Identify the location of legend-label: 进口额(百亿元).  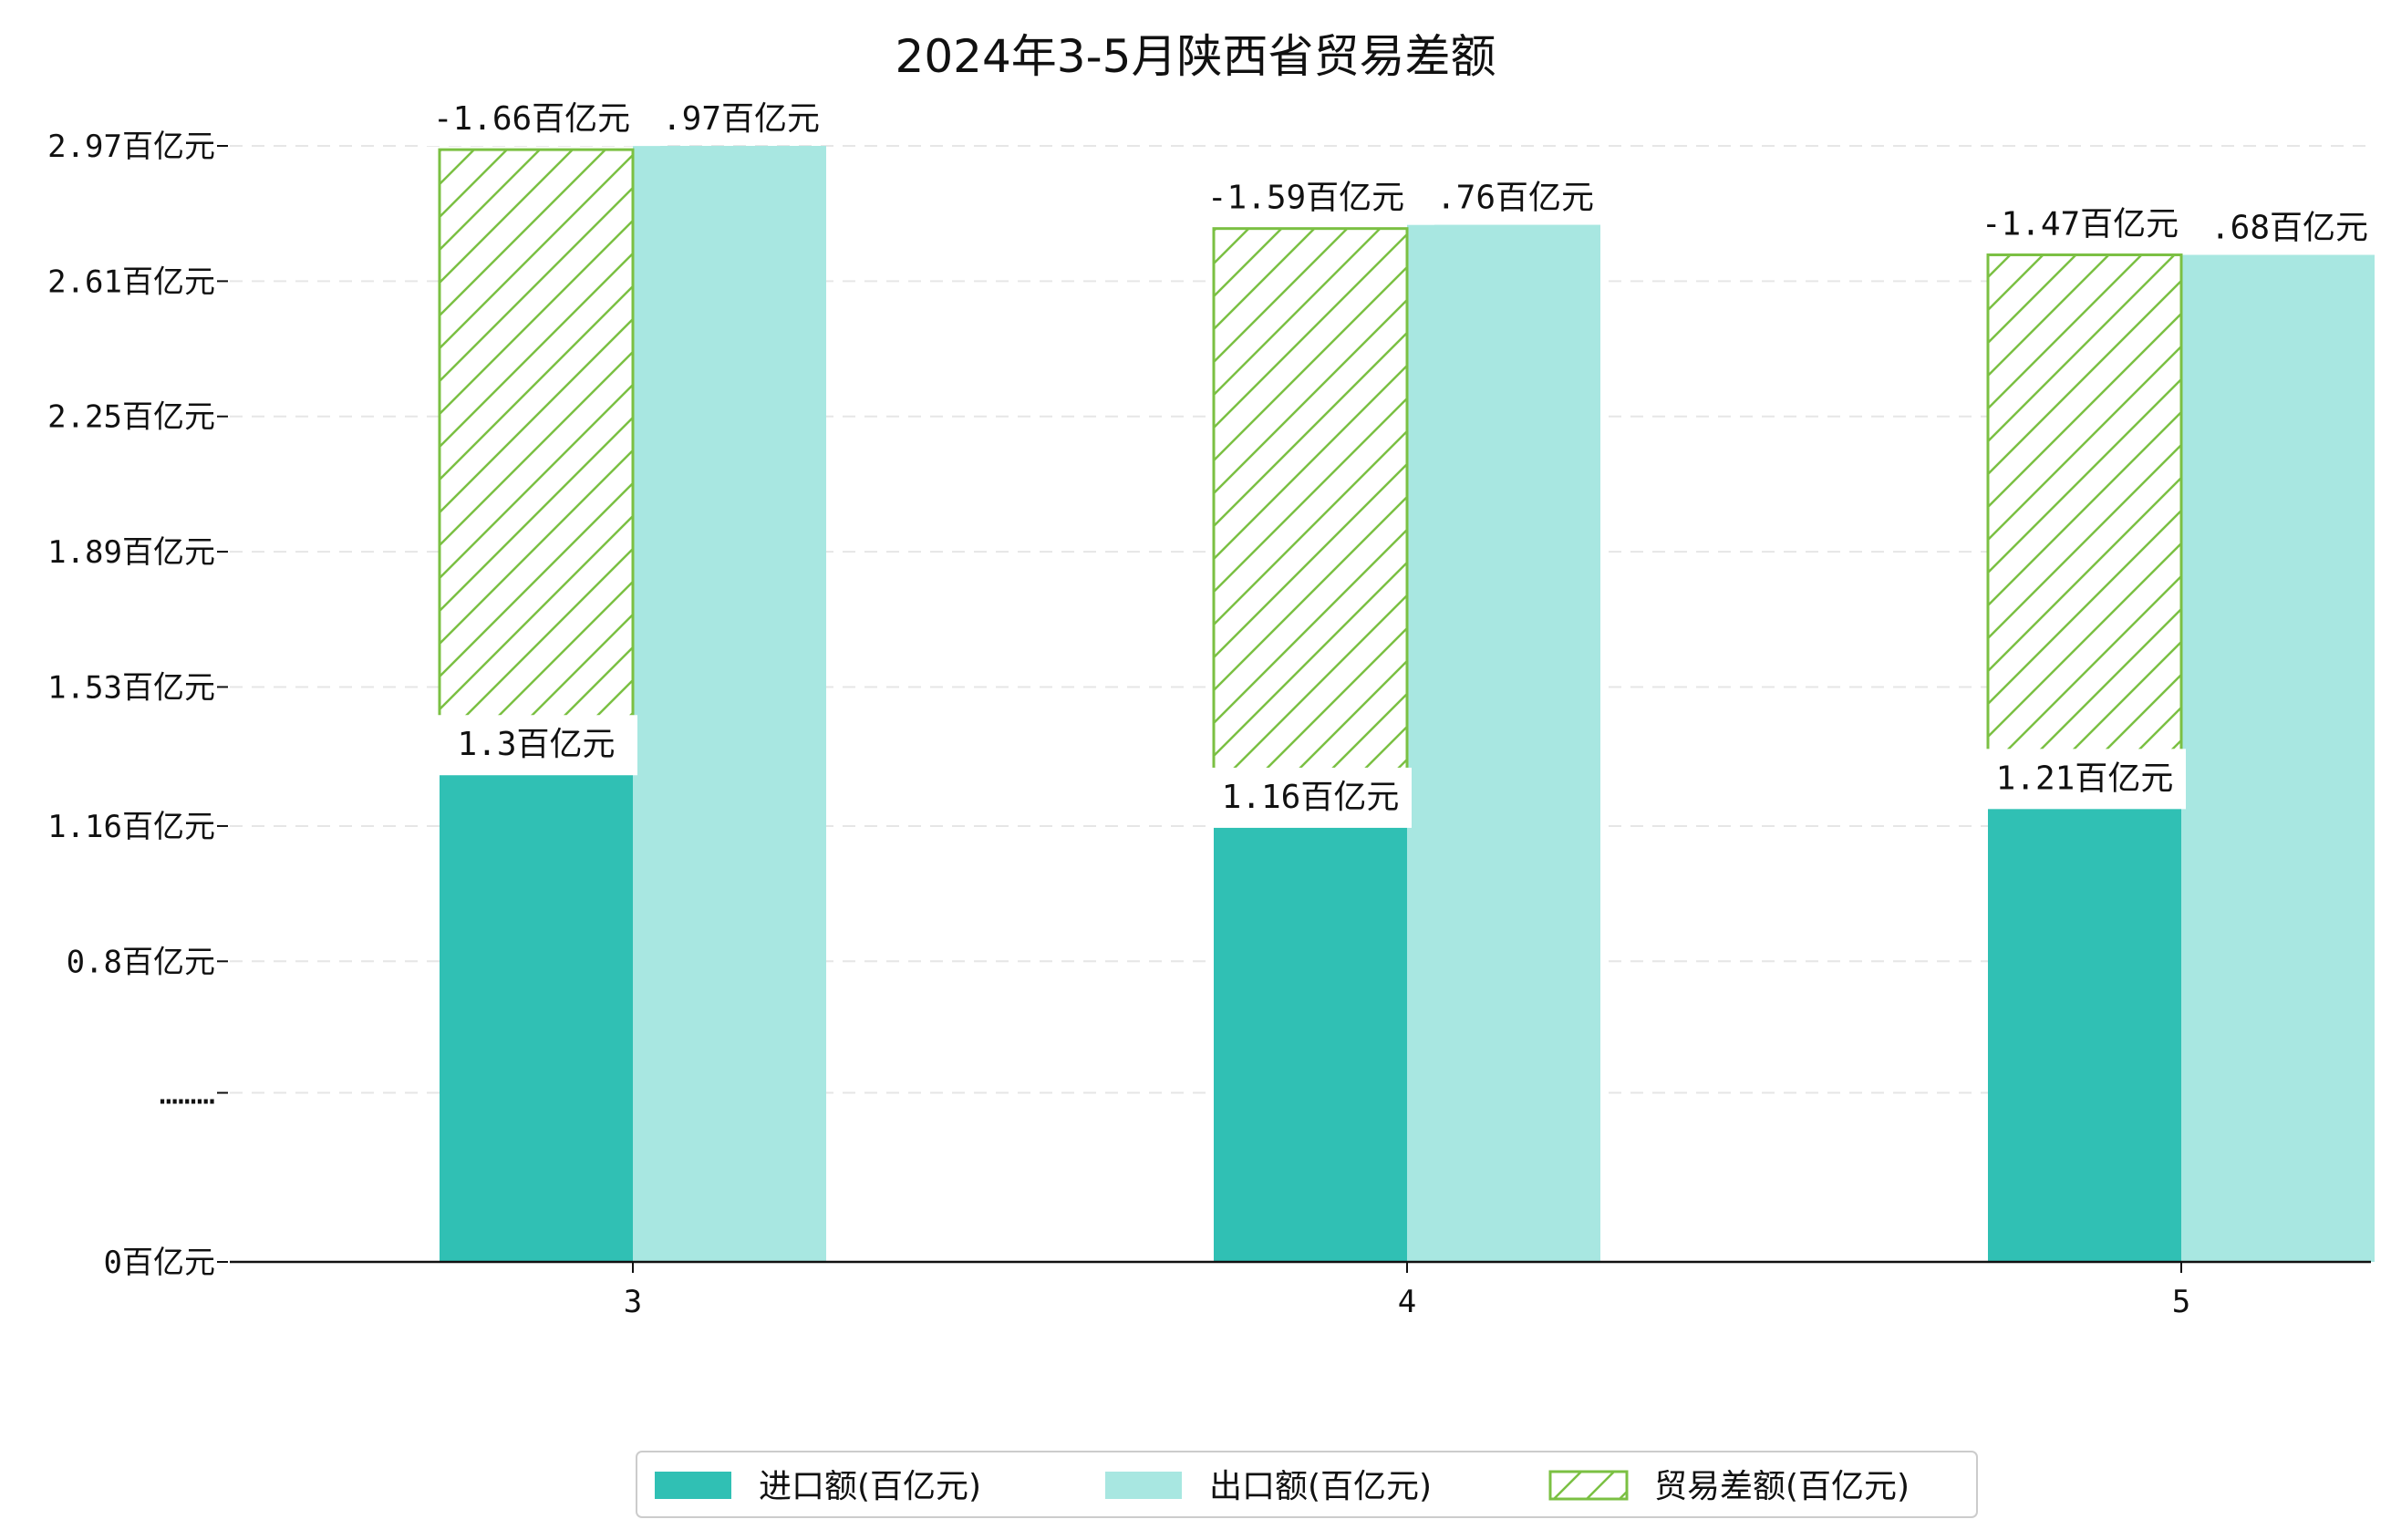
(870, 1486).